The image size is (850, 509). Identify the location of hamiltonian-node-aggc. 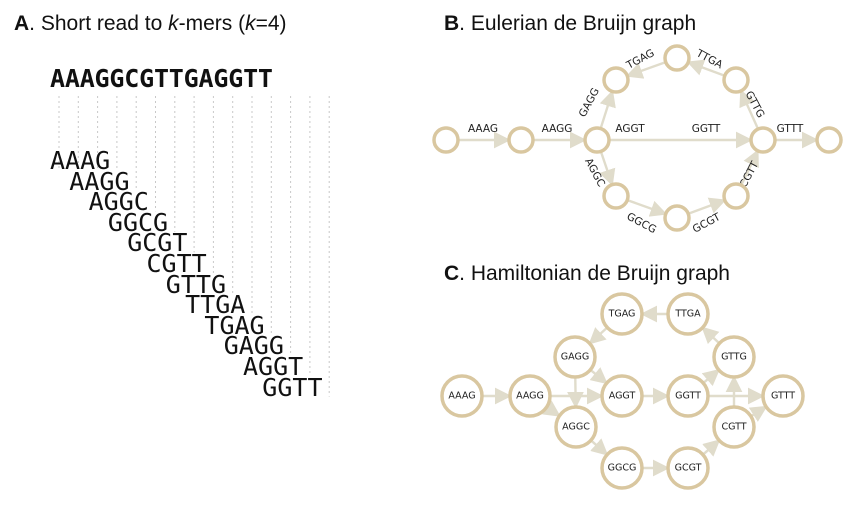
(576, 427).